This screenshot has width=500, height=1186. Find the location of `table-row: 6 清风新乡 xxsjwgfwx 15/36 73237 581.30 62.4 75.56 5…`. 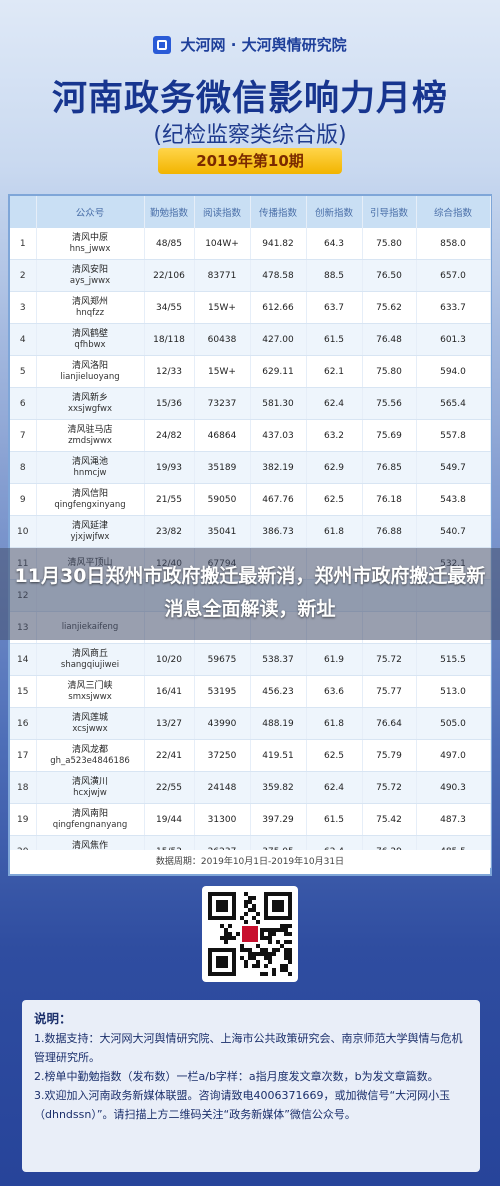

table-row: 6 清风新乡 xxsjwgfwx 15/36 73237 581.30 62.4 75.56 5… is located at coordinates (250, 403).